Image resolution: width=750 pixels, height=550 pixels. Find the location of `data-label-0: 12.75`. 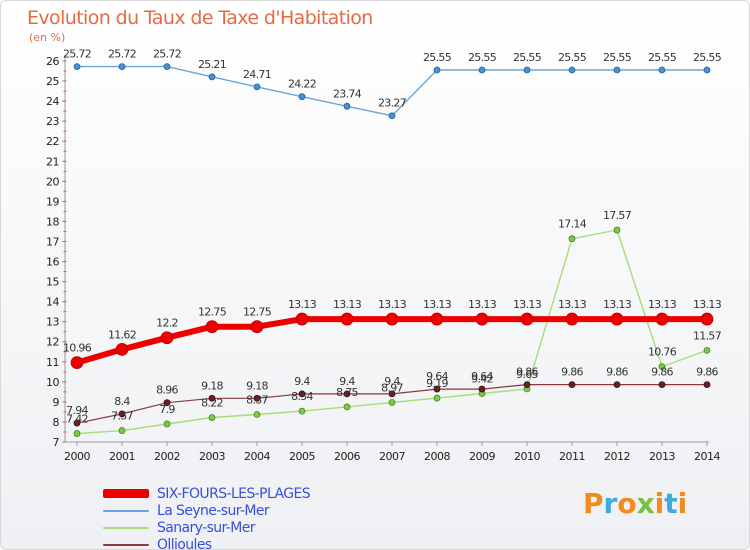

data-label-0: 12.75 is located at coordinates (257, 312).